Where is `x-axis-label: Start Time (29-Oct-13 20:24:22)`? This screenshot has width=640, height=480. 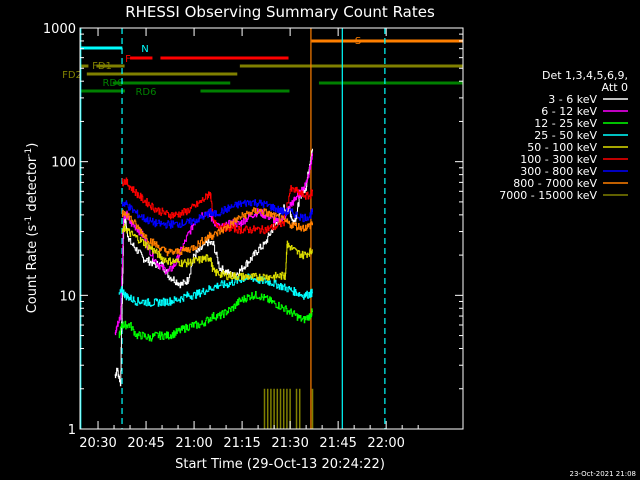 x-axis-label: Start Time (29-Oct-13 20:24:22) is located at coordinates (280, 464).